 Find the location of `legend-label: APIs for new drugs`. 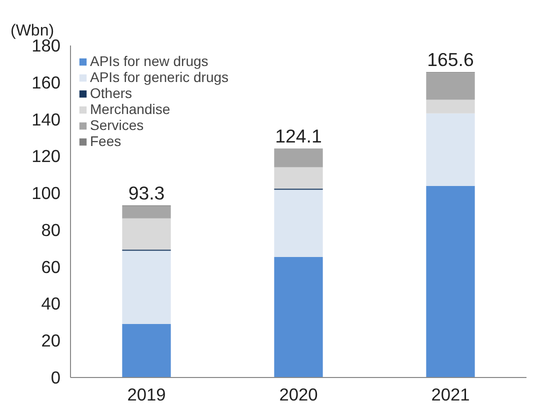

legend-label: APIs for new drugs is located at coordinates (149, 61).